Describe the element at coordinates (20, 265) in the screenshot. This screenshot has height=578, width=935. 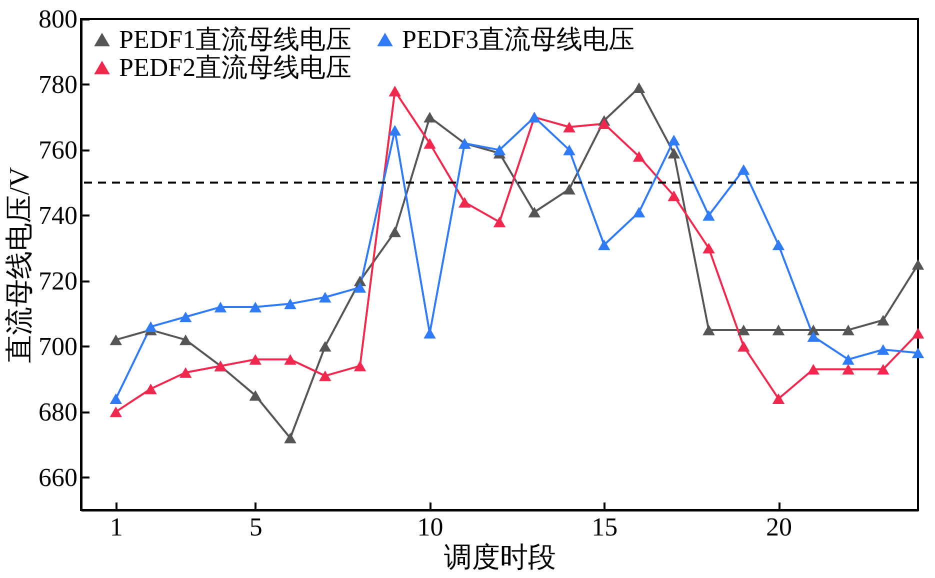
I see `y-axis-title: 直流母线电压/V` at that location.